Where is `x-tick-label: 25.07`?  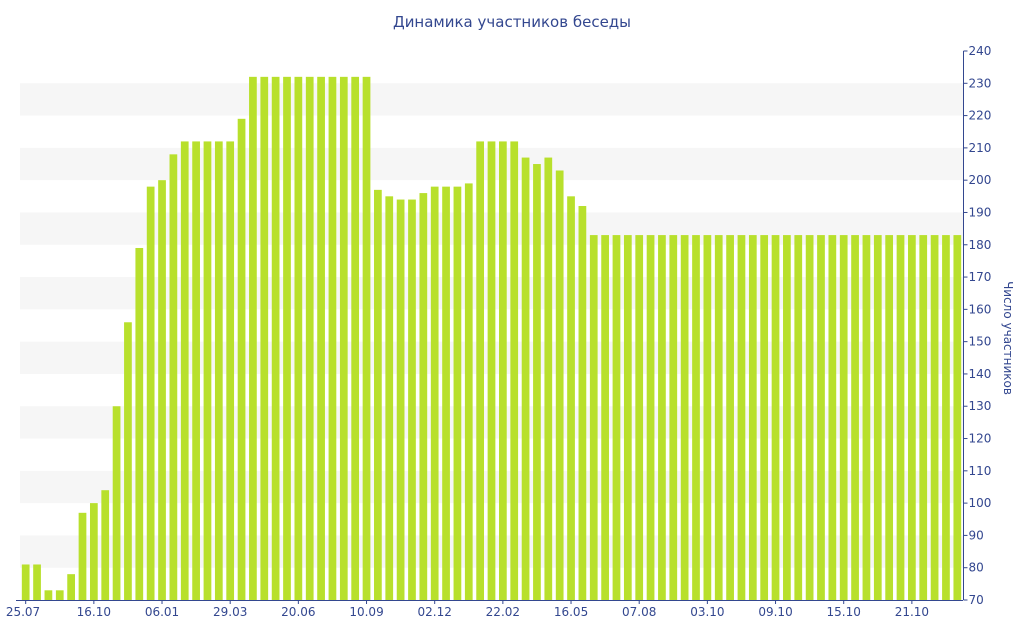 x-tick-label: 25.07 is located at coordinates (23, 612).